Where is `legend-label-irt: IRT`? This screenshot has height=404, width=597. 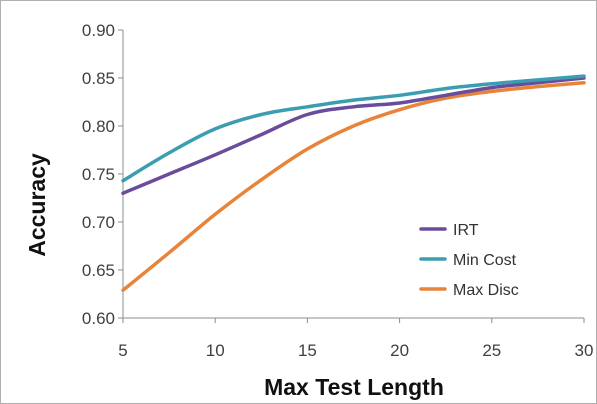 legend-label-irt: IRT is located at coordinates (466, 230).